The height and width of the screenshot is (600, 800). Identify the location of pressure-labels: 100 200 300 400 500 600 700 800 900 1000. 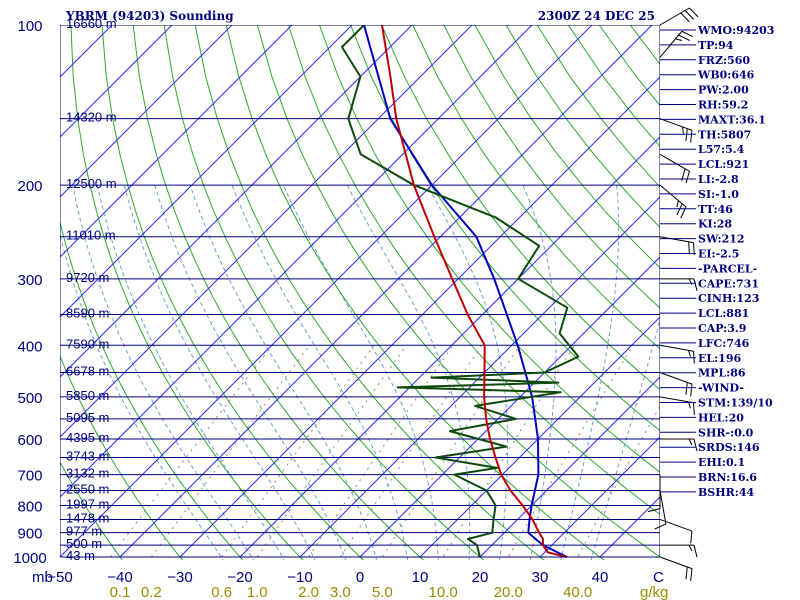
(29, 292).